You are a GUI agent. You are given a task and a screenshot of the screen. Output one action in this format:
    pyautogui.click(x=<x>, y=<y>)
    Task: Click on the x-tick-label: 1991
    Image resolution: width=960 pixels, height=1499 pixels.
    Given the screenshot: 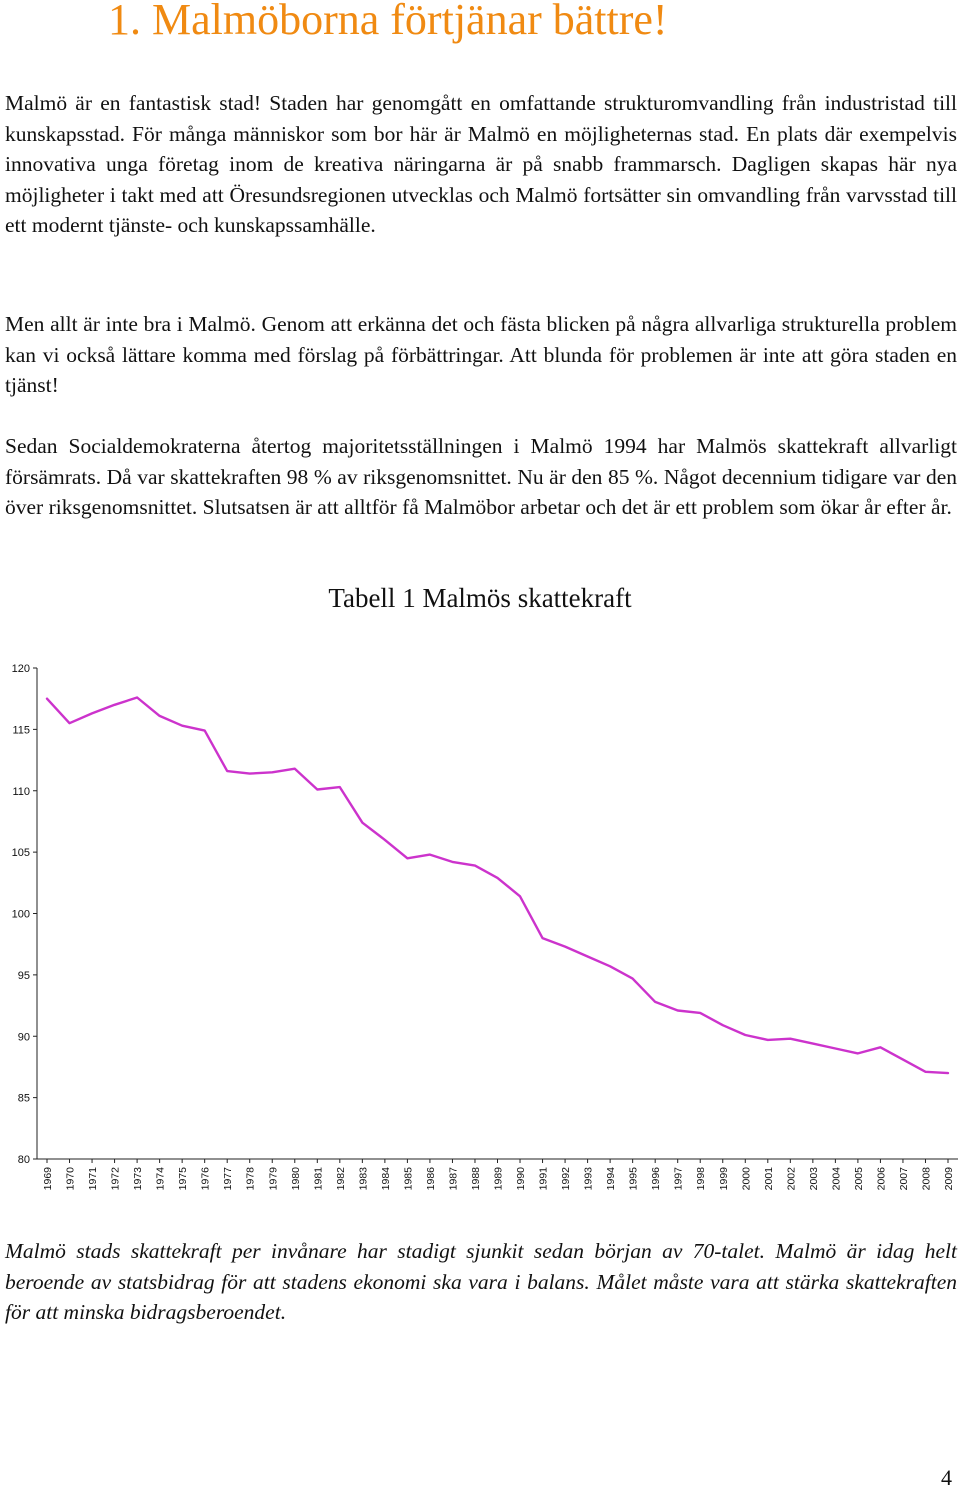 What is the action you would take?
    pyautogui.click(x=544, y=1179)
    